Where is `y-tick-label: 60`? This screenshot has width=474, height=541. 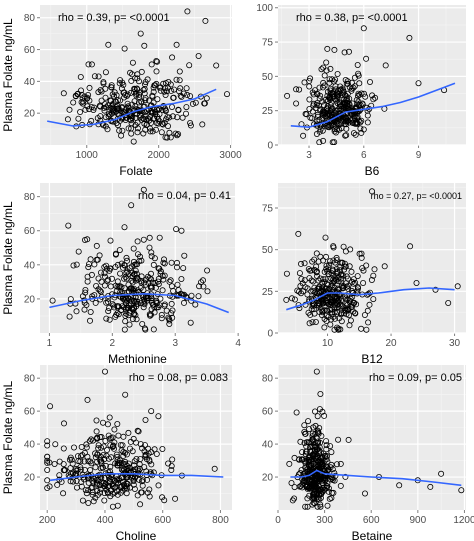
y-tick-label: 60 is located at coordinates (30, 231).